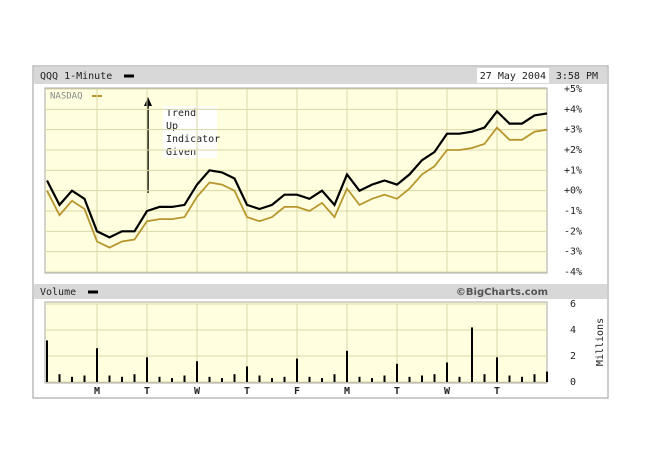 The height and width of the screenshot is (468, 648). I want to click on legend-label: Volume, so click(58, 292).